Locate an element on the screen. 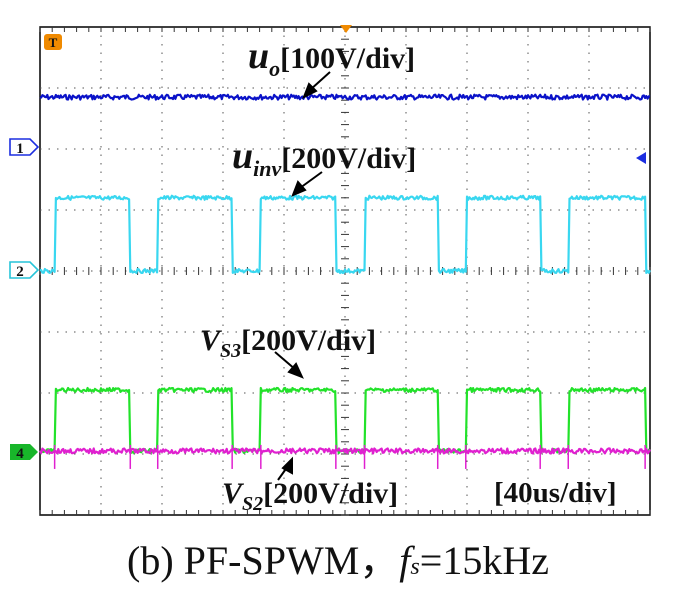  uinv-label: uinv[200V/div] is located at coordinates (324, 158).